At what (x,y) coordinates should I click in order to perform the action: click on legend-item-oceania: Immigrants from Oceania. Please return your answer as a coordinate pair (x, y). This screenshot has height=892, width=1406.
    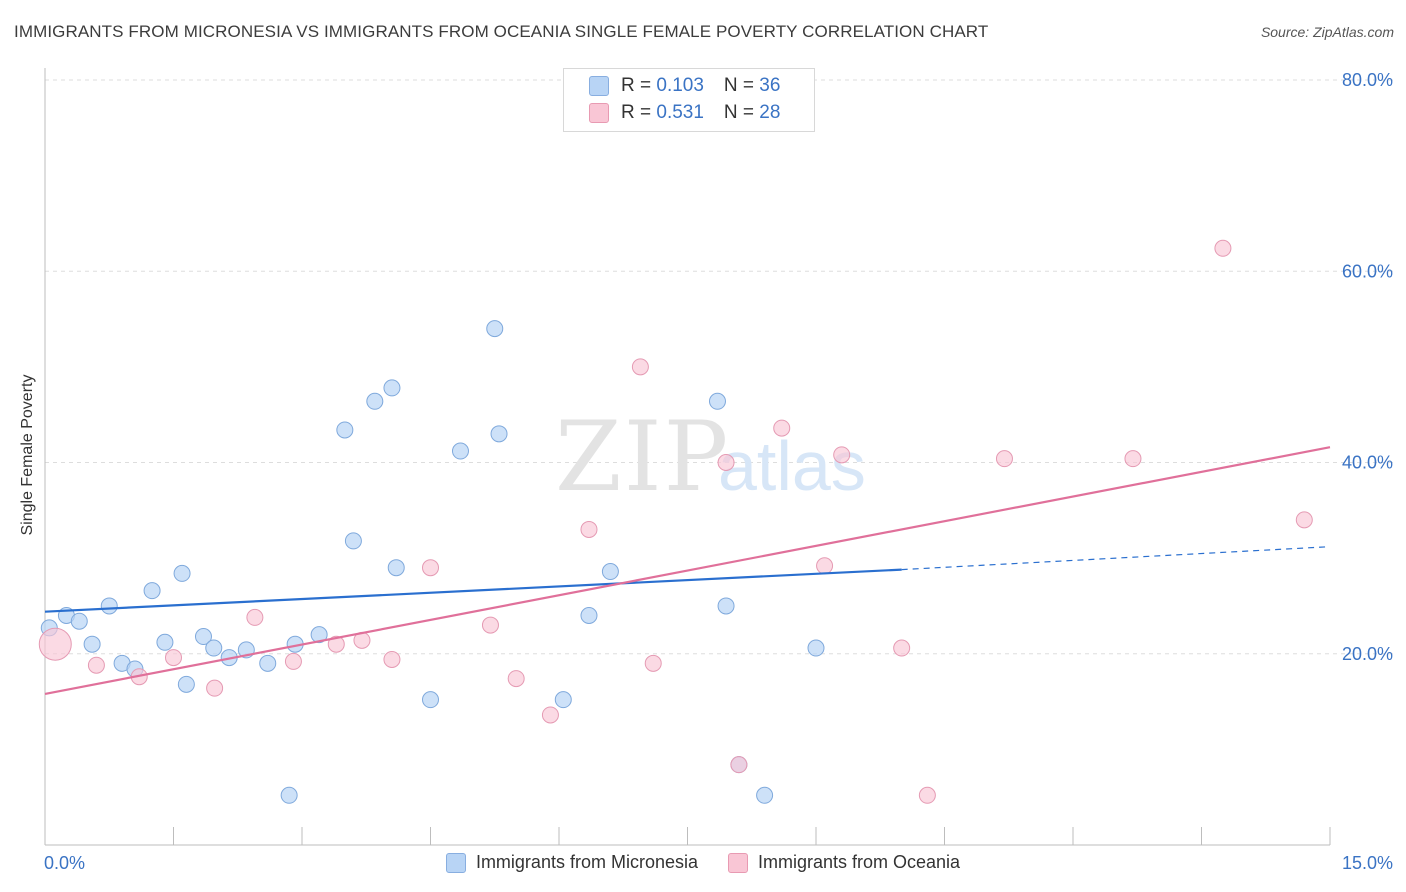
    Looking at the image, I should click on (844, 862).